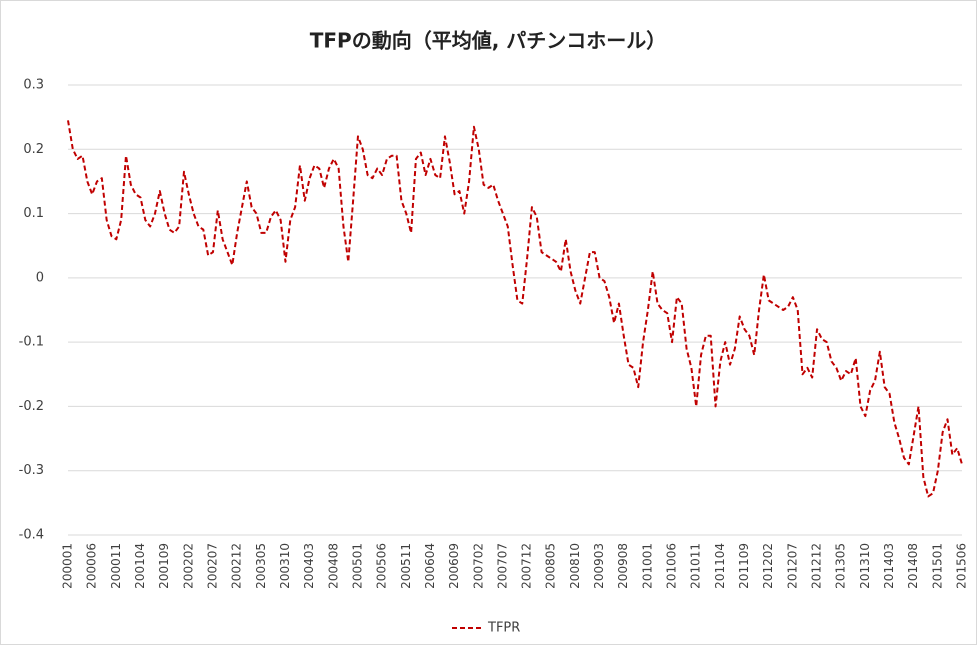  I want to click on x-tick-label: 200006, so click(92, 566).